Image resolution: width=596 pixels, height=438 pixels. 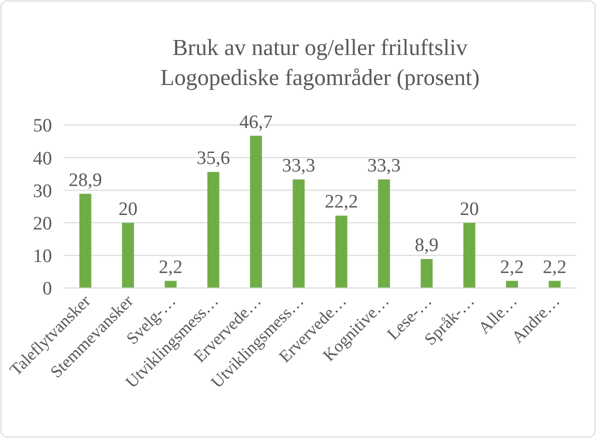 What do you see at coordinates (42, 126) in the screenshot?
I see `y-tick-label: 50` at bounding box center [42, 126].